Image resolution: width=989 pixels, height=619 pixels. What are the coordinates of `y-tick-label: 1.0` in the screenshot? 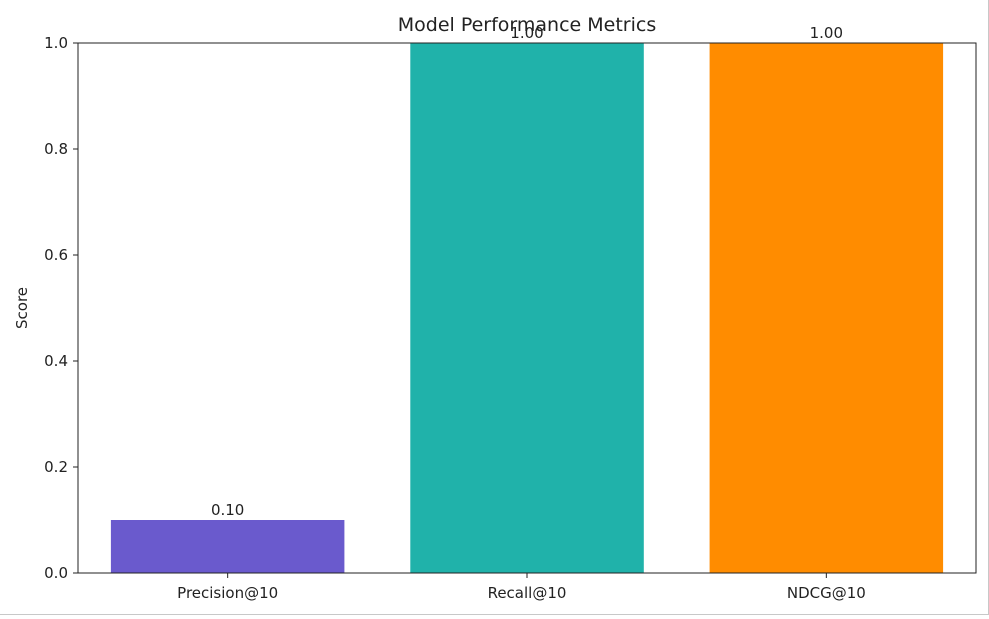 It's located at (56, 43).